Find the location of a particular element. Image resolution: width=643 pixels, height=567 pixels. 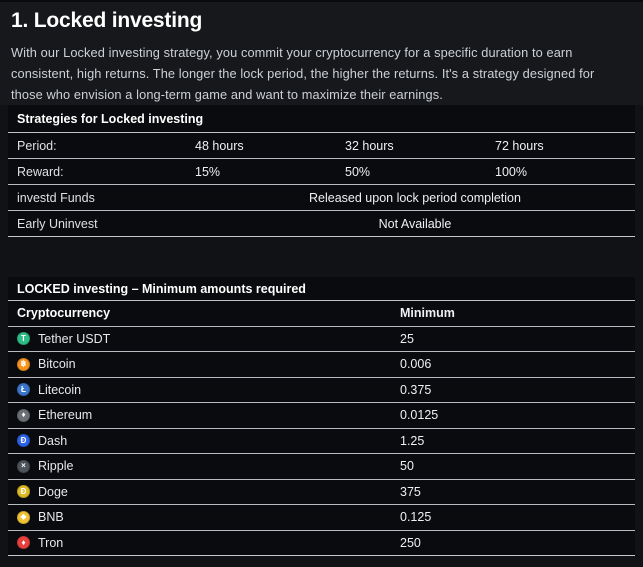

cryptocurrency-cell: ♦ Tron is located at coordinates (204, 543).